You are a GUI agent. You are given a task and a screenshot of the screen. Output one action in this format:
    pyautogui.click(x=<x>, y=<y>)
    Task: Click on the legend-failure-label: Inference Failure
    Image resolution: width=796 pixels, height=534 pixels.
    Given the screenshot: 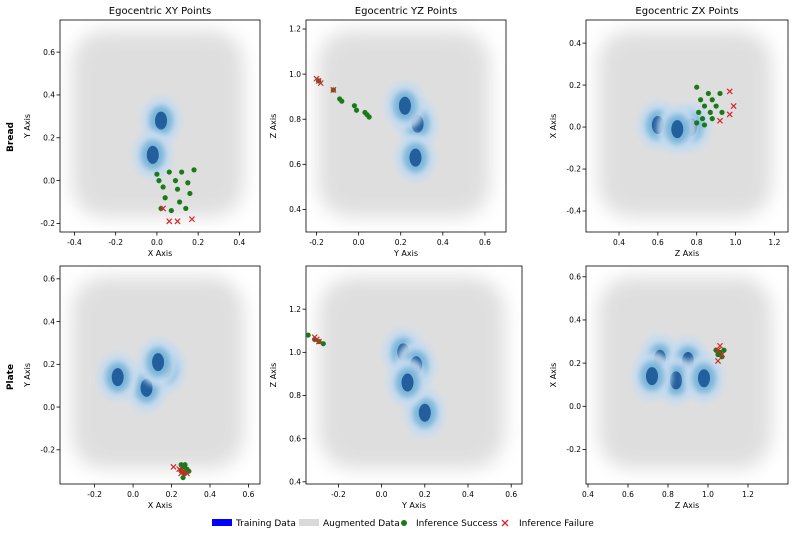 What is the action you would take?
    pyautogui.click(x=556, y=524)
    